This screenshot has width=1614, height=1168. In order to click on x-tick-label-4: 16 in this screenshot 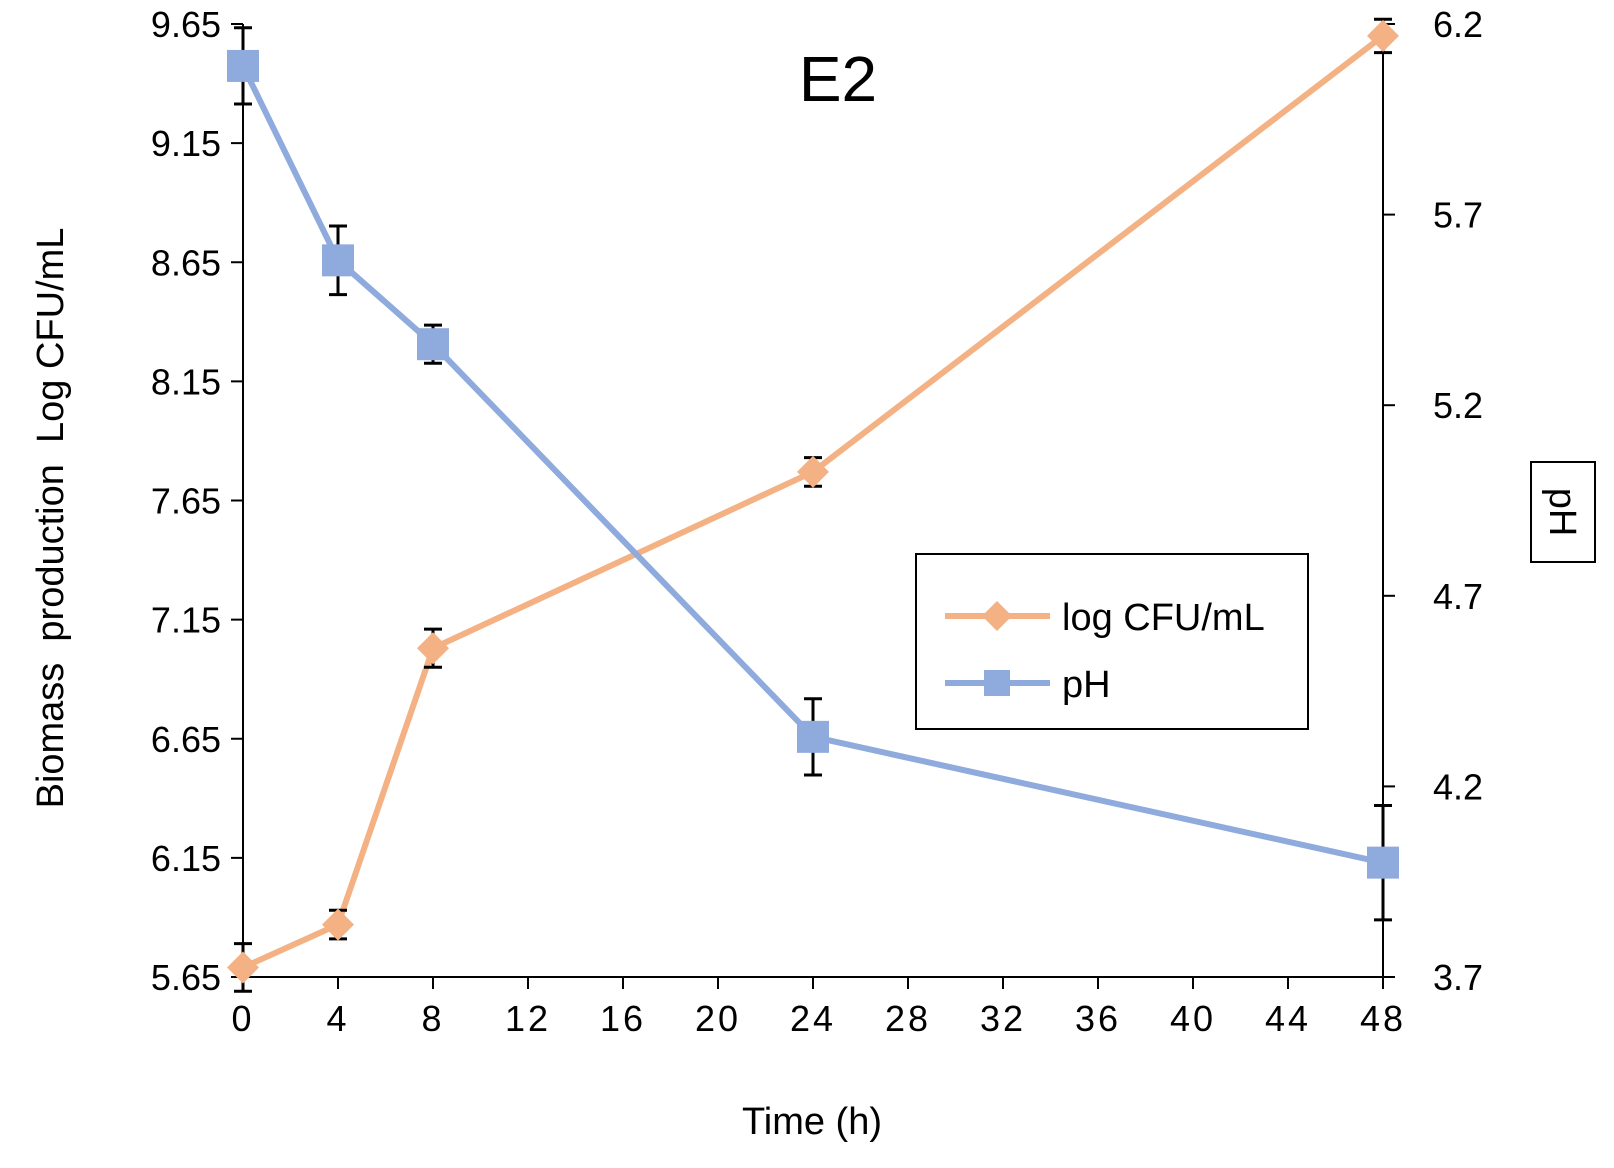, I will do `click(623, 1018)`.